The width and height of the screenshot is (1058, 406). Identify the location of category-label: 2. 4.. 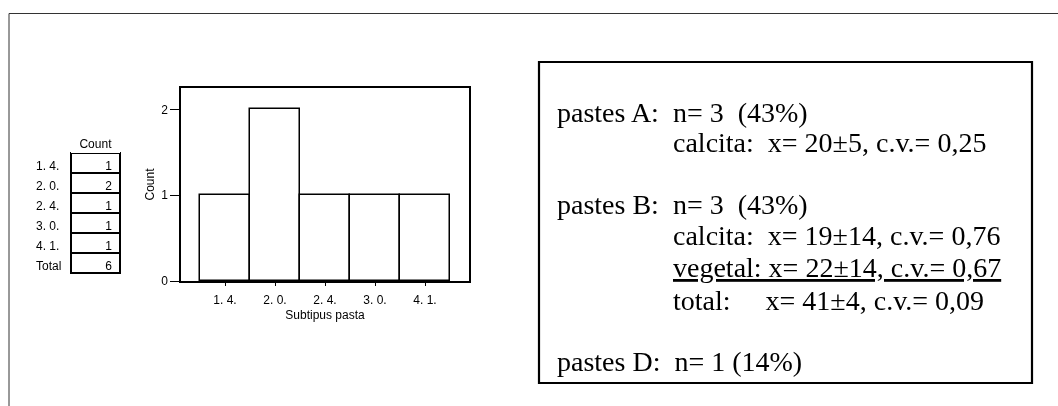
(48, 206).